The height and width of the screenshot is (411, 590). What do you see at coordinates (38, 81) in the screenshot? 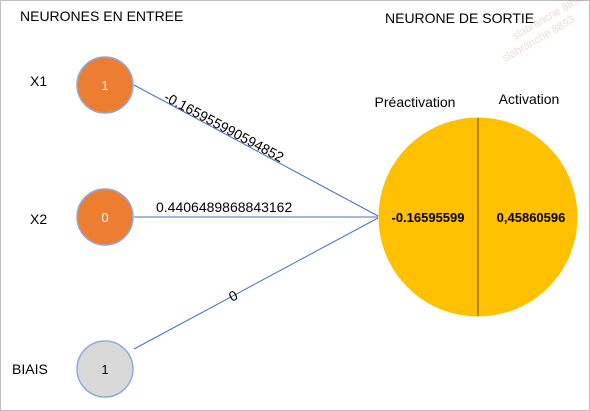
I see `input-label-x1: X1` at bounding box center [38, 81].